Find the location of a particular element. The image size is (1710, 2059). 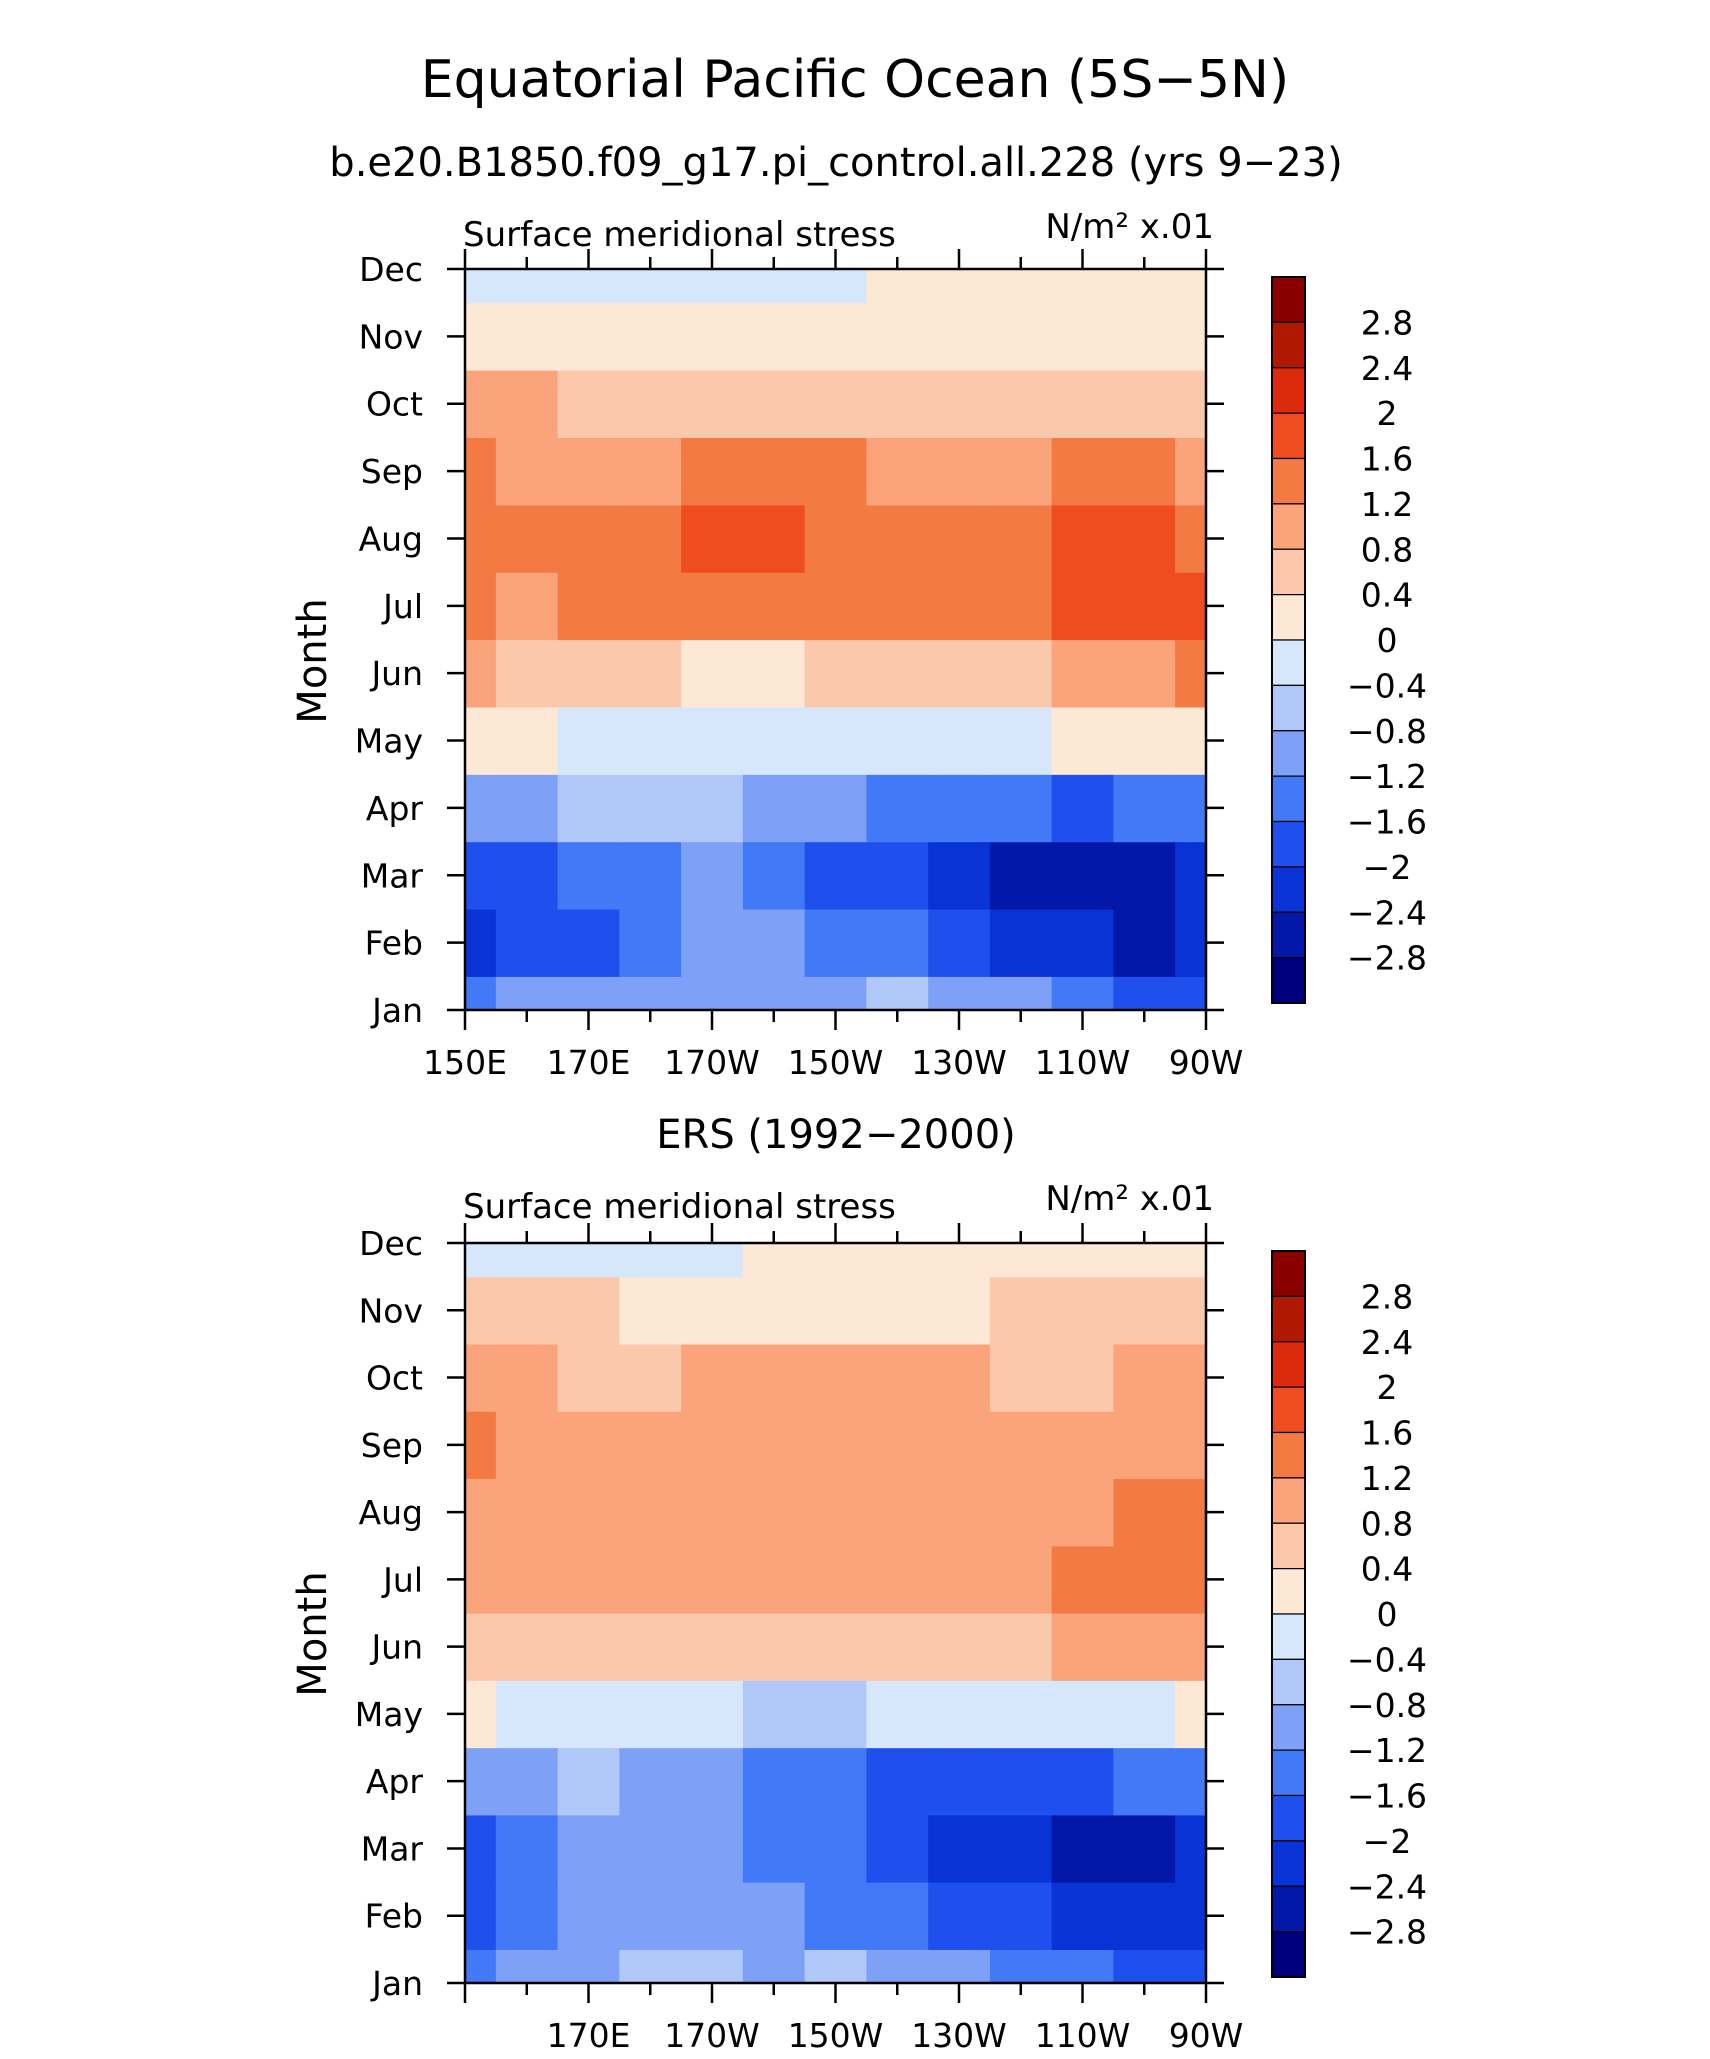

x-tick-label: 110W is located at coordinates (1083, 2035).